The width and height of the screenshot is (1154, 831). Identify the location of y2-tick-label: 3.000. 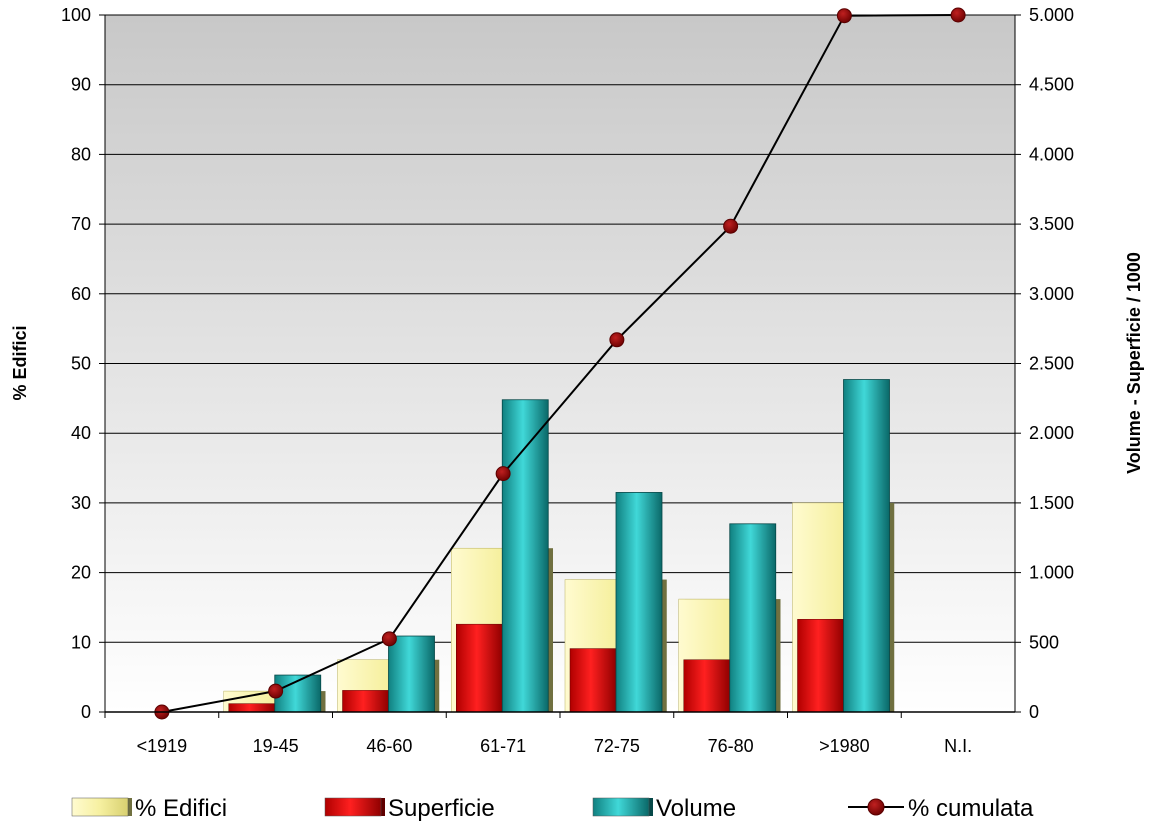
(1051, 294).